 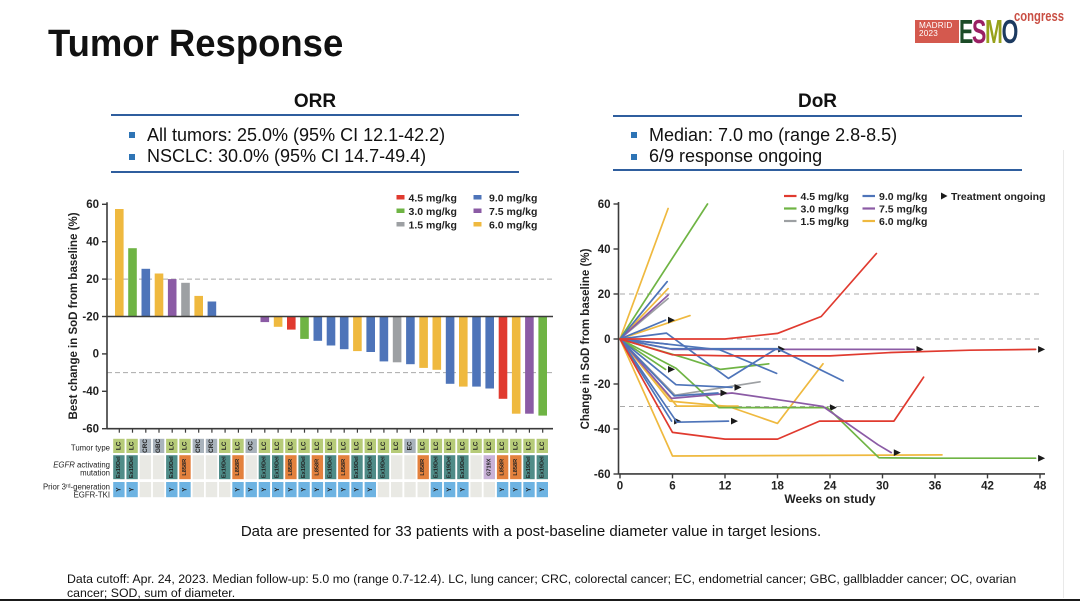 What do you see at coordinates (76, 487) in the screenshot?
I see `svg-text: Prior 3rd-generation` at bounding box center [76, 487].